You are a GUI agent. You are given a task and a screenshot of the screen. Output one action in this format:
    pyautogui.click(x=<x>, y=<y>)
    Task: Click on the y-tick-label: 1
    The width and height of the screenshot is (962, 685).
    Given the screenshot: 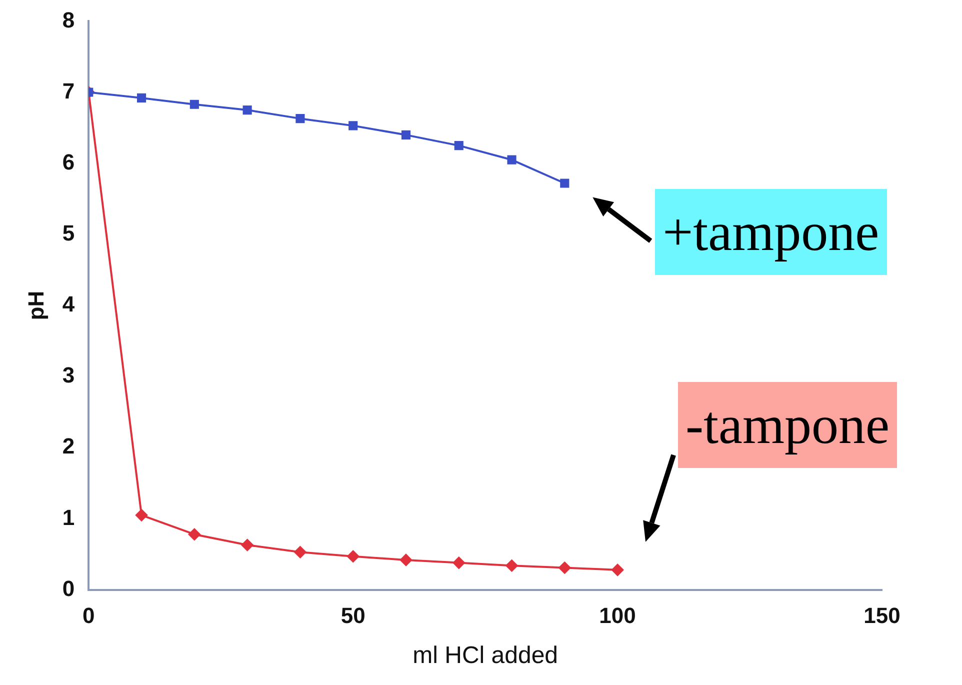 What is the action you would take?
    pyautogui.click(x=68, y=517)
    